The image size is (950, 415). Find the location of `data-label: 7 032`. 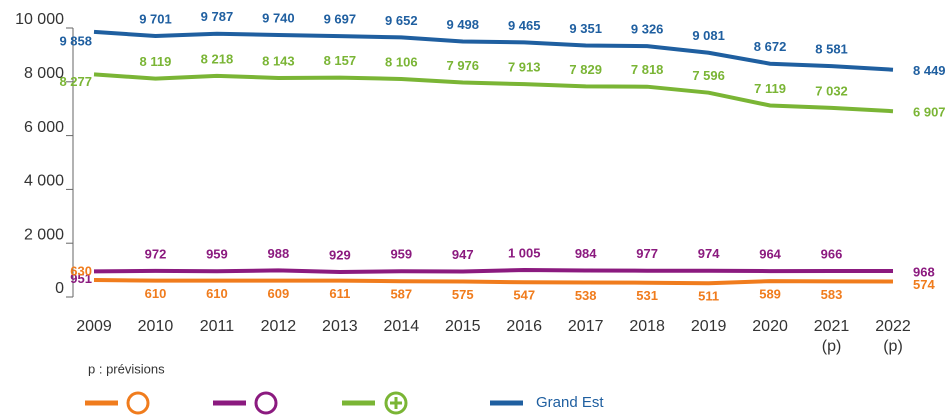

data-label: 7 032 is located at coordinates (831, 90).